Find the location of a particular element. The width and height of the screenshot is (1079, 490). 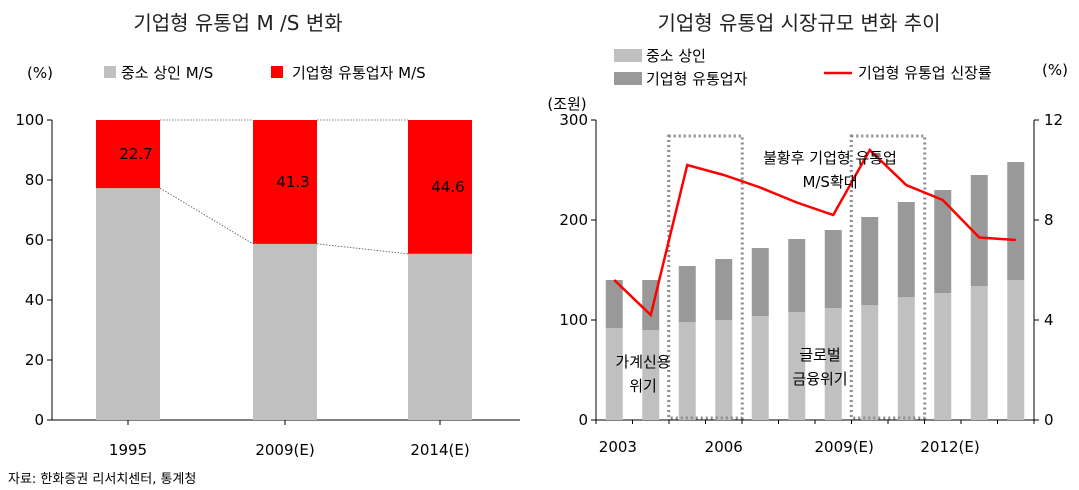

bar-small-merchant-2010 is located at coordinates (870, 362).